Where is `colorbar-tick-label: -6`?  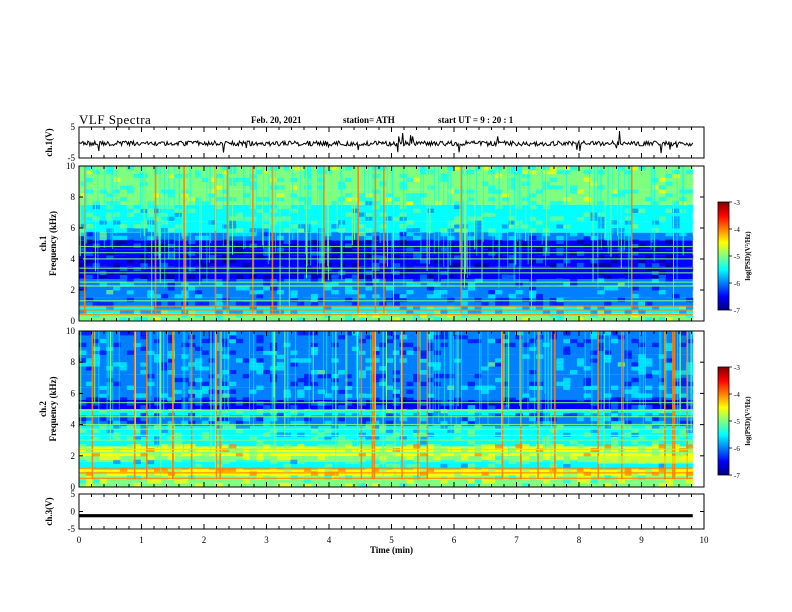
colorbar-tick-label: -6 is located at coordinates (737, 449).